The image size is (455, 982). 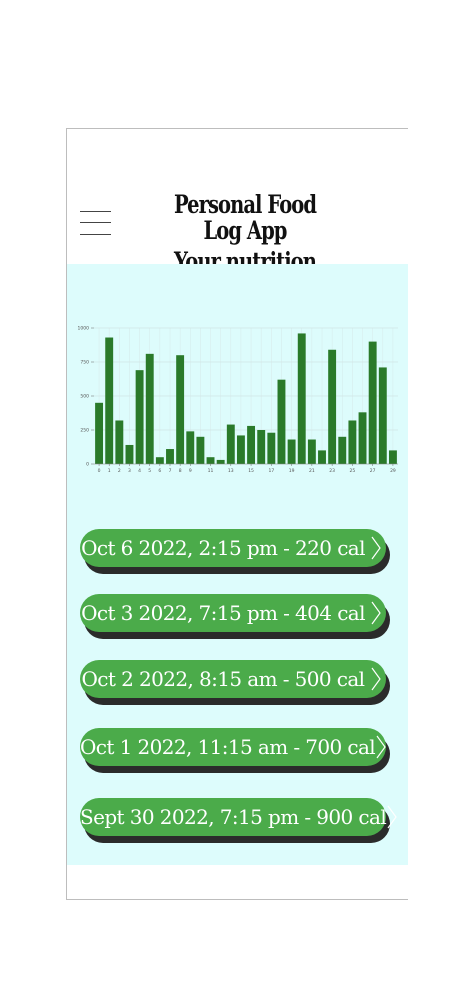 I want to click on x-tick-label: 2, so click(x=119, y=471).